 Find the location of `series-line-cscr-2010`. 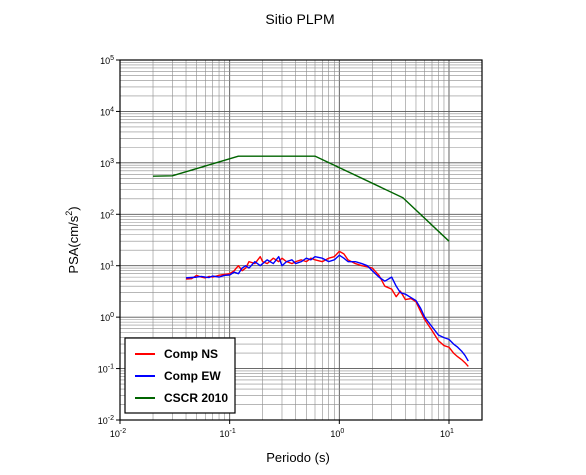

series-line-cscr-2010 is located at coordinates (301, 198).